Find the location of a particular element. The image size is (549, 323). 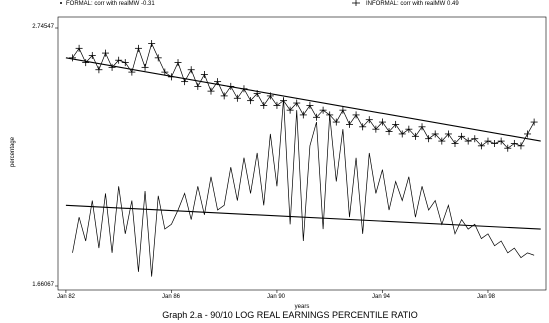

y-tick-label-bottom: 1.66067 is located at coordinates (43, 285).